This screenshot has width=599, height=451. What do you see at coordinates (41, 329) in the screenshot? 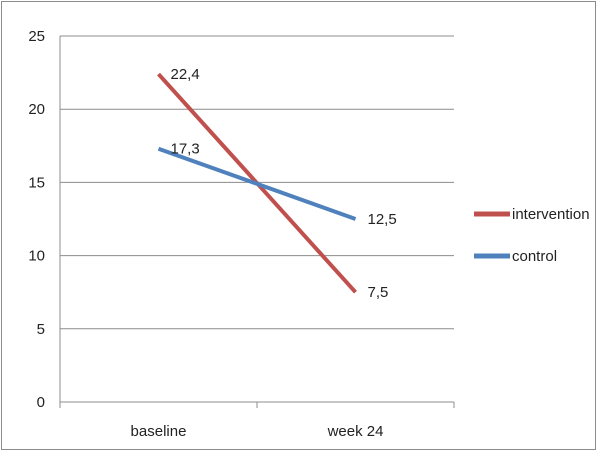
I see `y-tick-label: 5` at bounding box center [41, 329].